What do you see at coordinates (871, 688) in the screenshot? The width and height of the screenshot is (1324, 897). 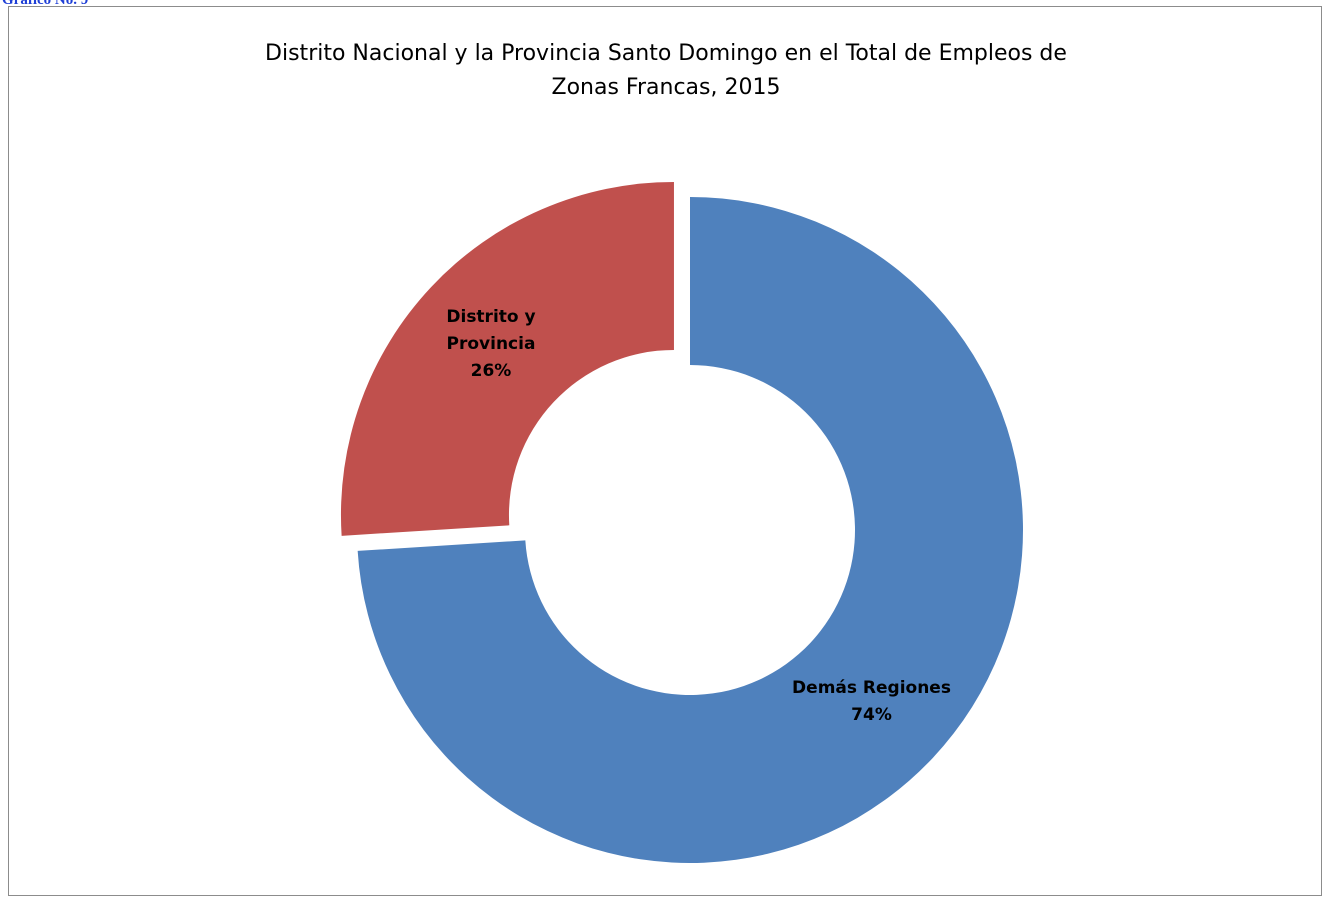 I see `slice-name-1: Demás Regiones` at bounding box center [871, 688].